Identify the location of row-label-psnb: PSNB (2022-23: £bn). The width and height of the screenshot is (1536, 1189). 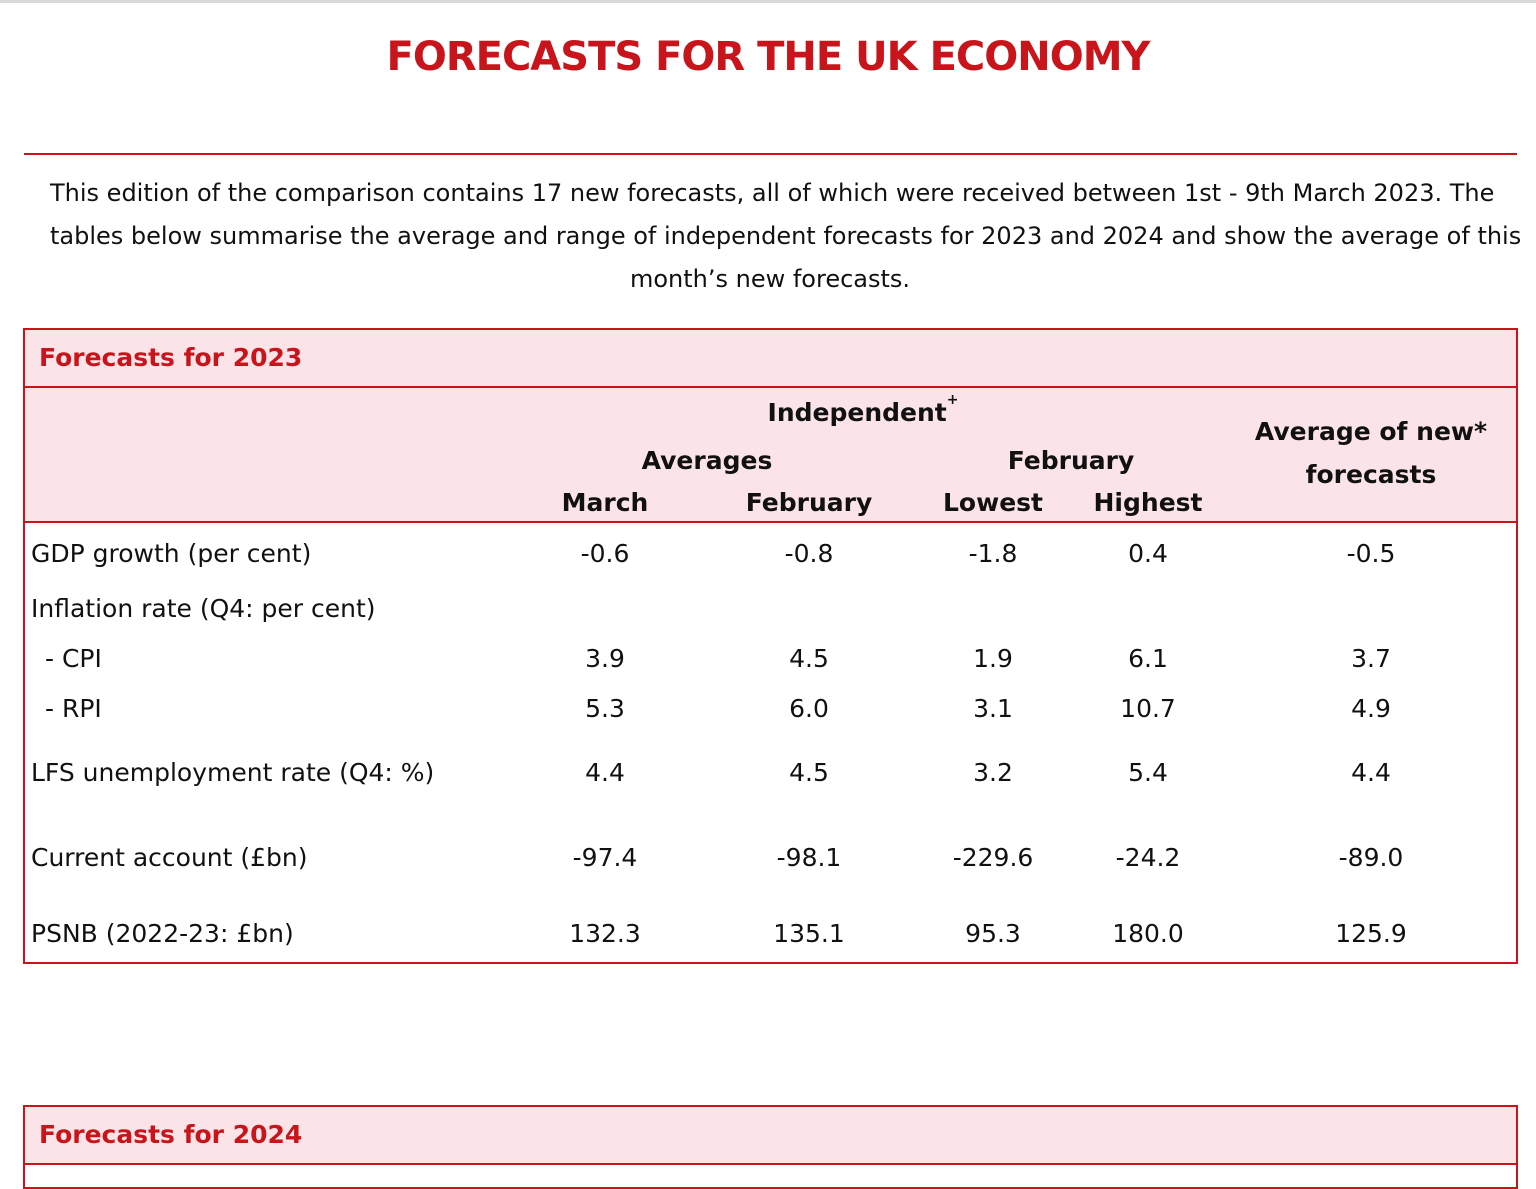
(162, 933).